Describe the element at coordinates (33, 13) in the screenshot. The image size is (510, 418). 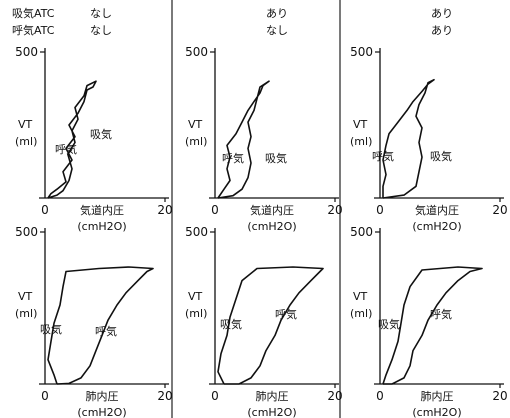
I see `header-label: 吸気ATC` at that location.